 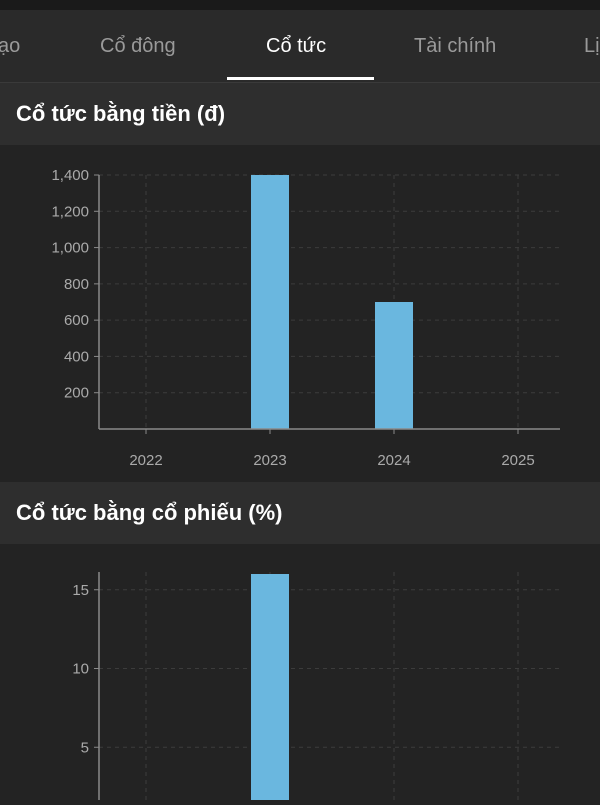 What do you see at coordinates (269, 460) in the screenshot?
I see `cash-chart-xtick-label: 2023` at bounding box center [269, 460].